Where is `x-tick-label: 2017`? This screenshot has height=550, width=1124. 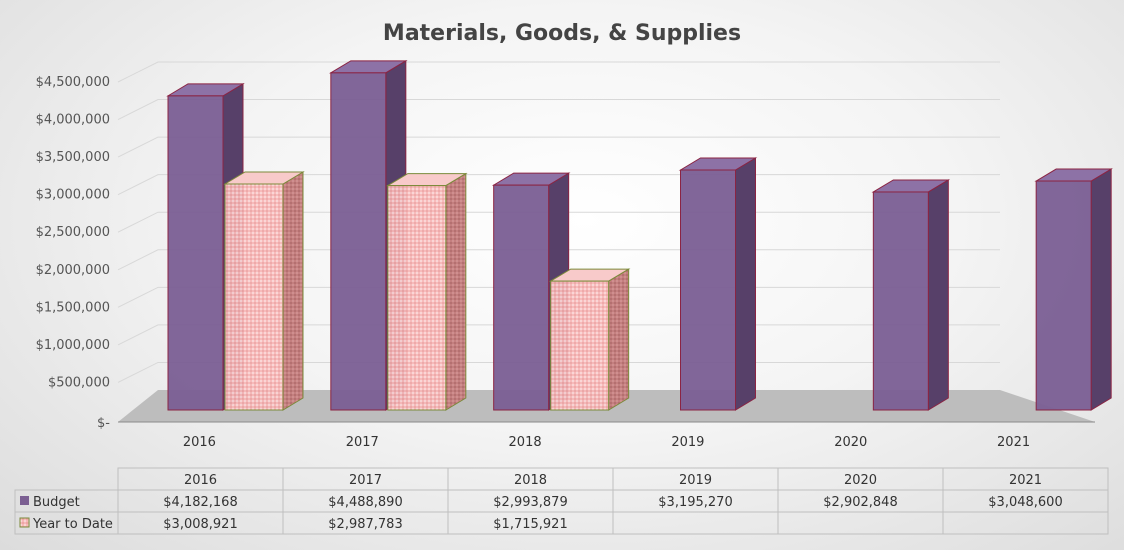
x-tick-label: 2017 is located at coordinates (362, 442).